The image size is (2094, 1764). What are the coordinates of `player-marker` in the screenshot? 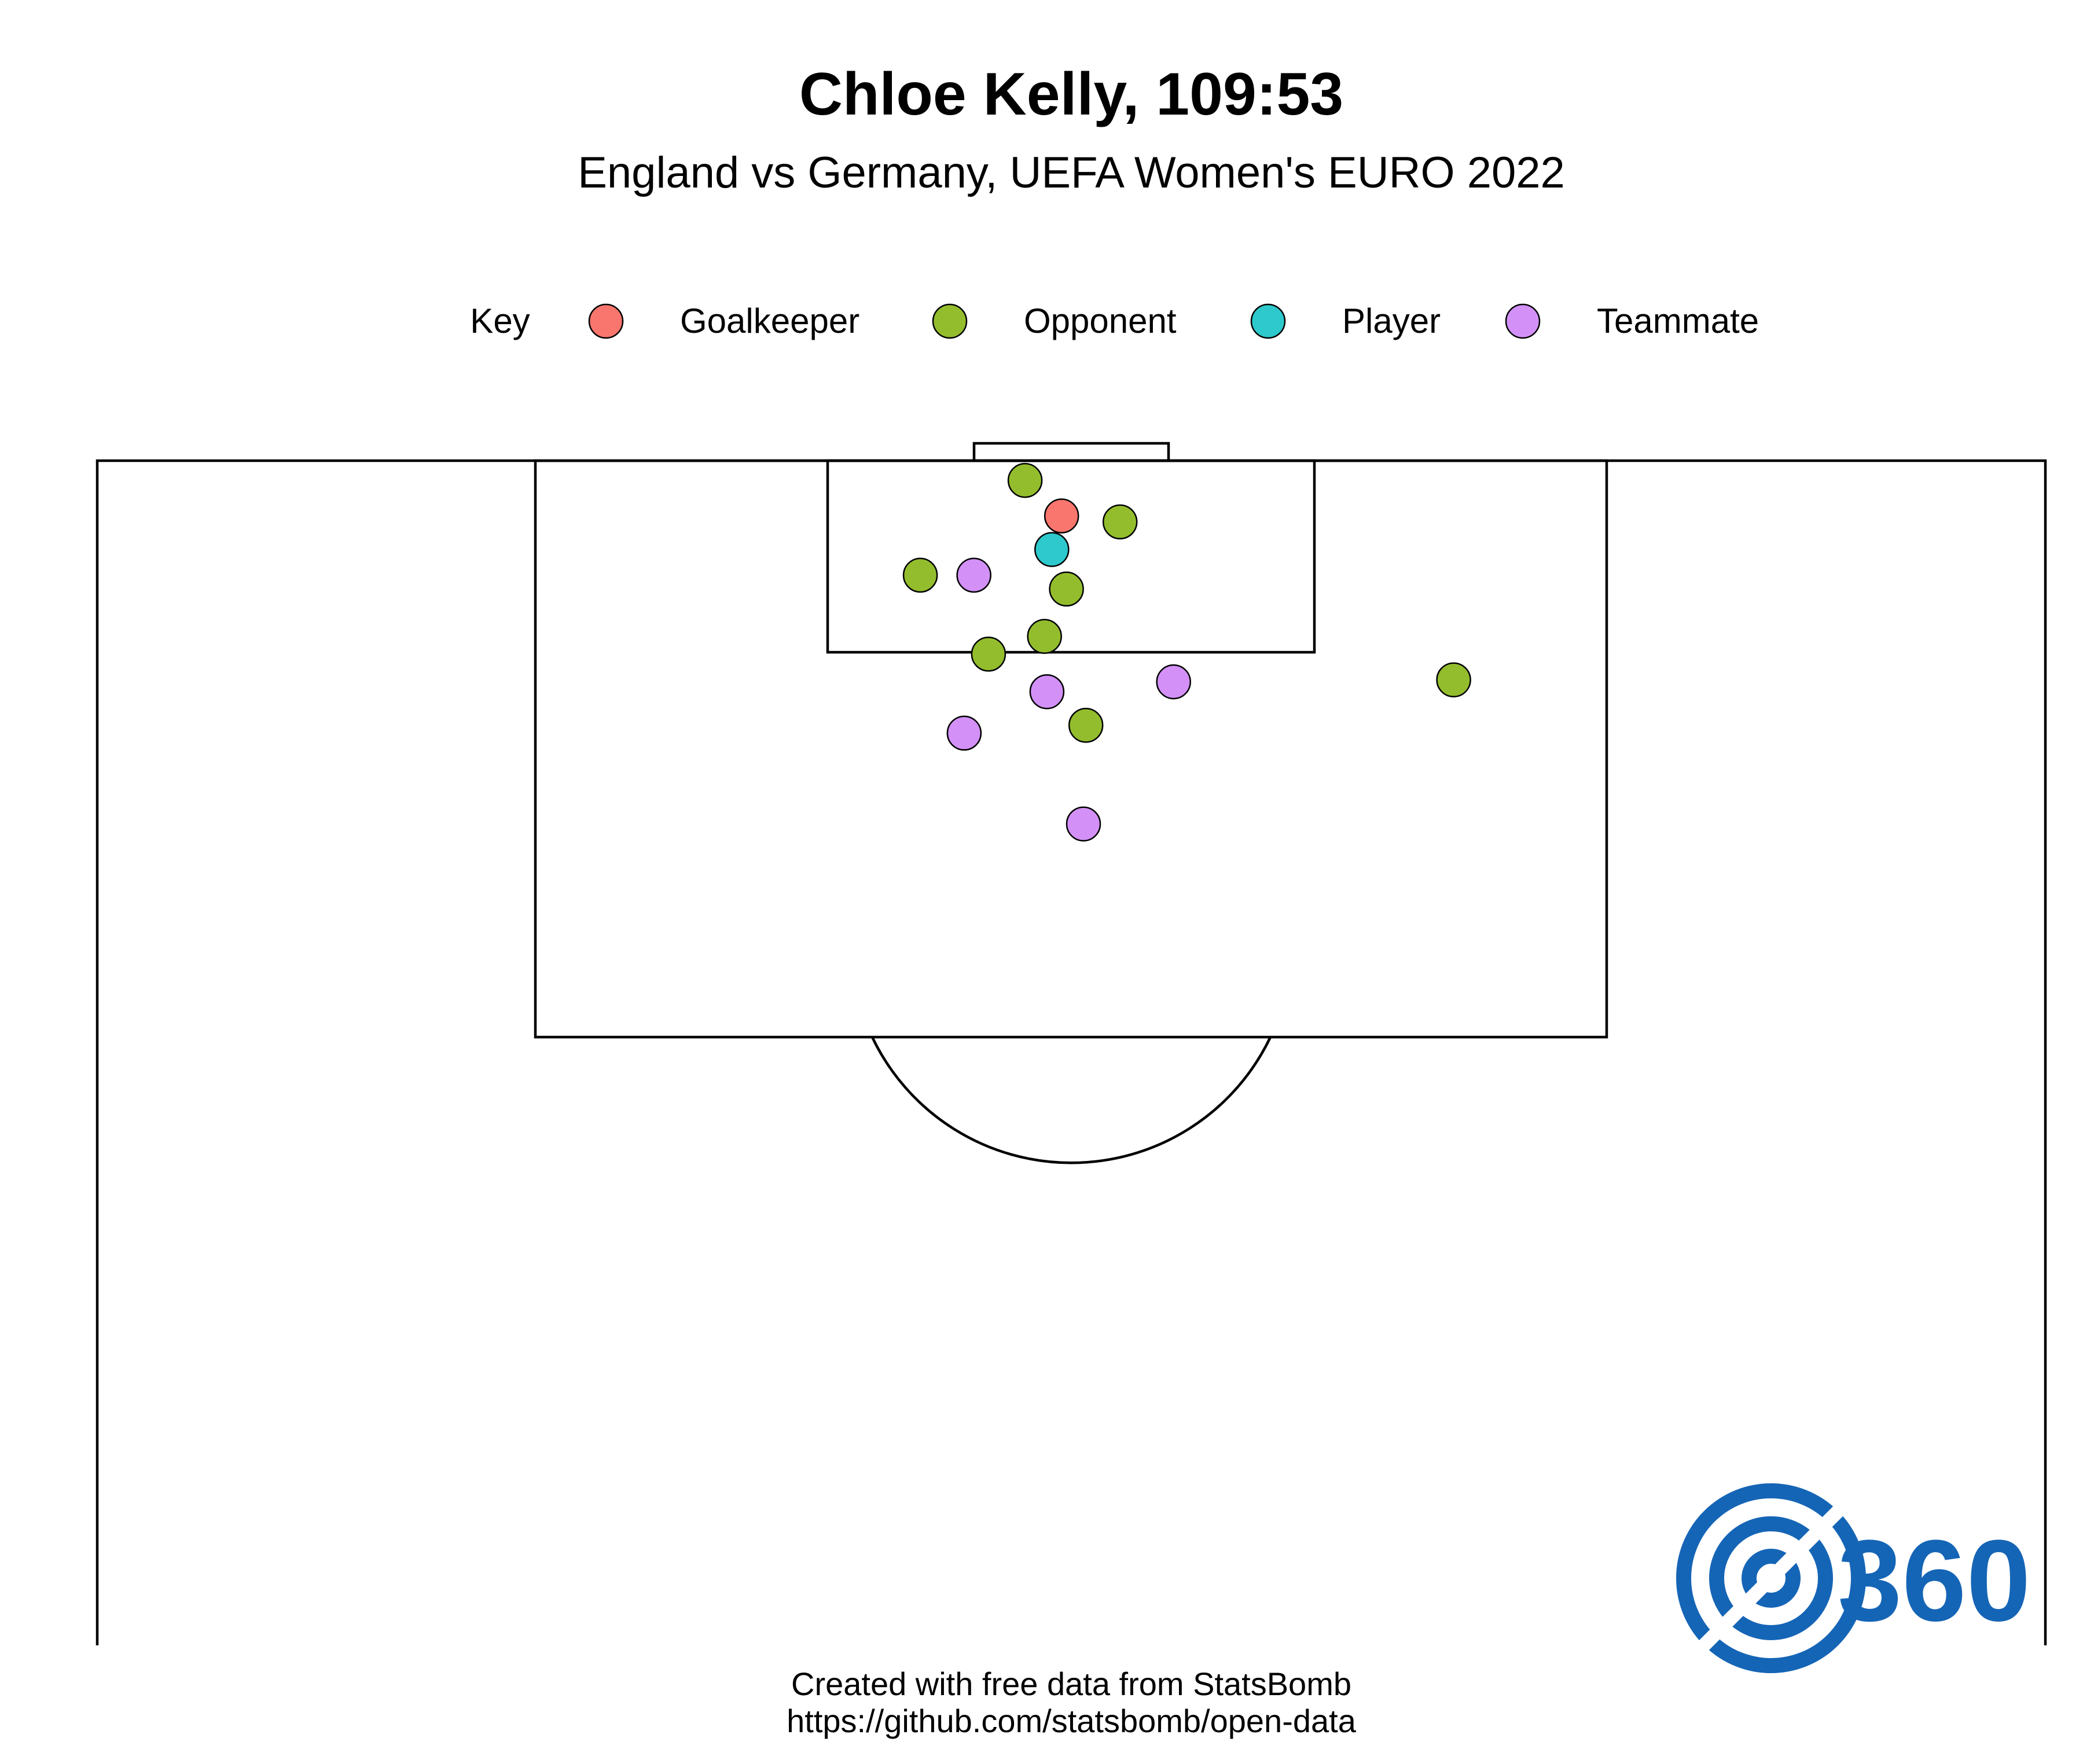 It's located at (1052, 549).